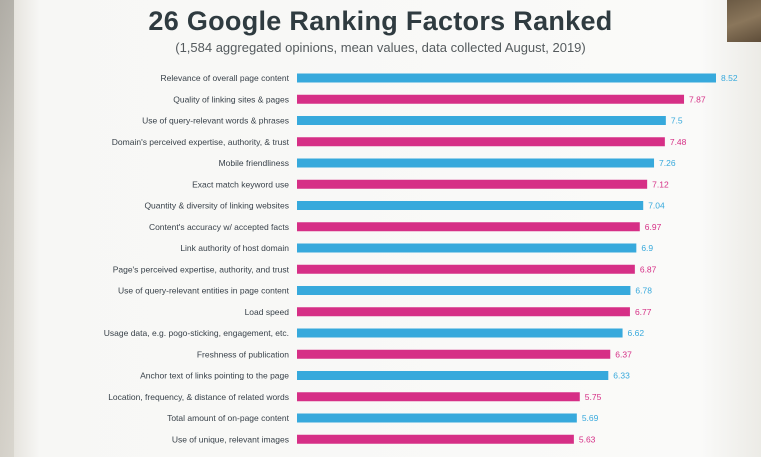  I want to click on value-label: 7.5, so click(677, 121).